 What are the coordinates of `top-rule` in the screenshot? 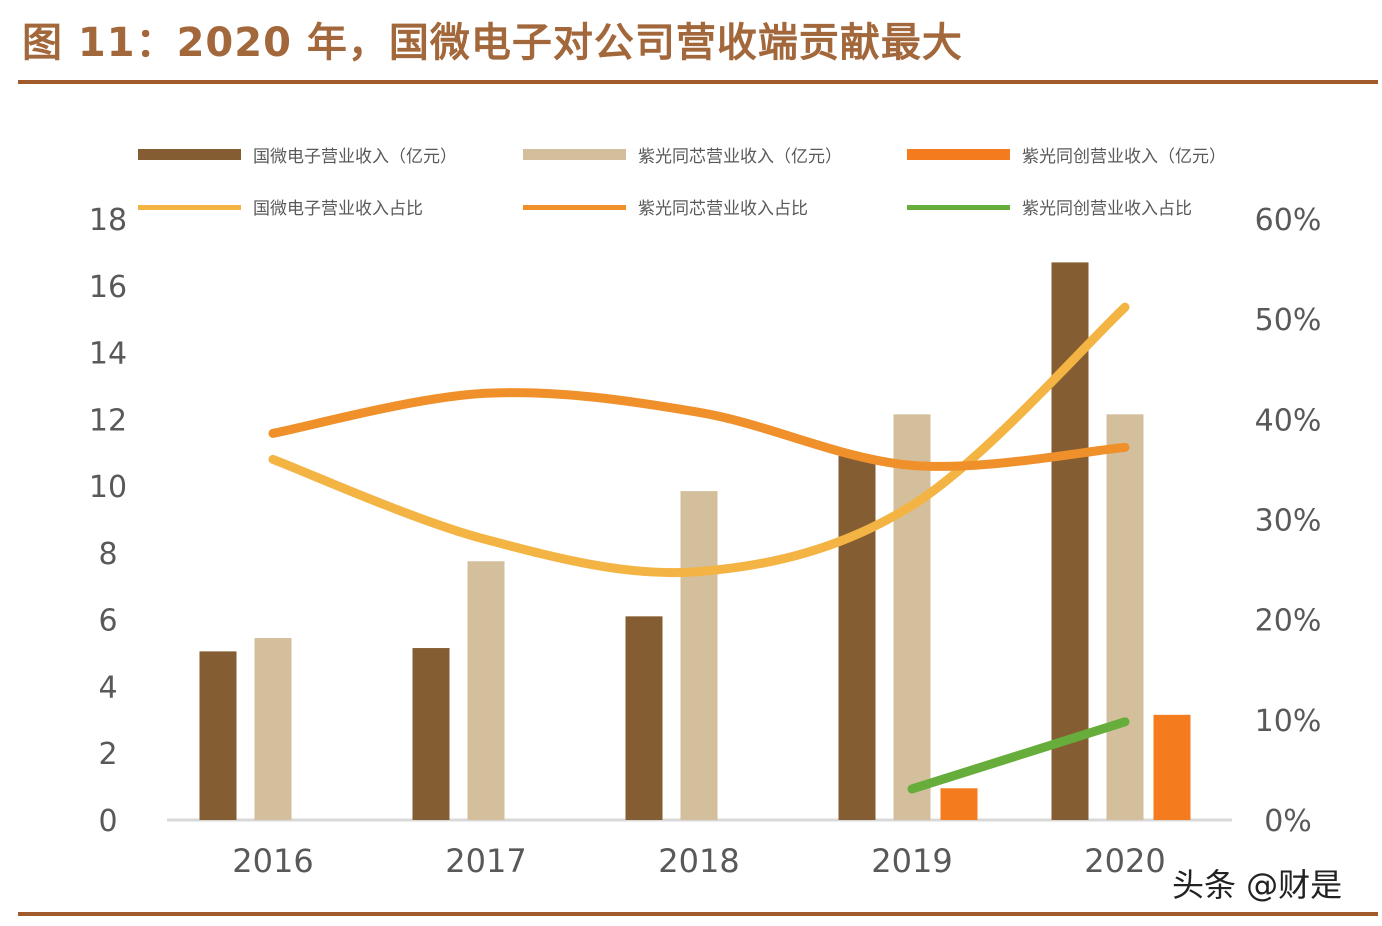 It's located at (698, 82).